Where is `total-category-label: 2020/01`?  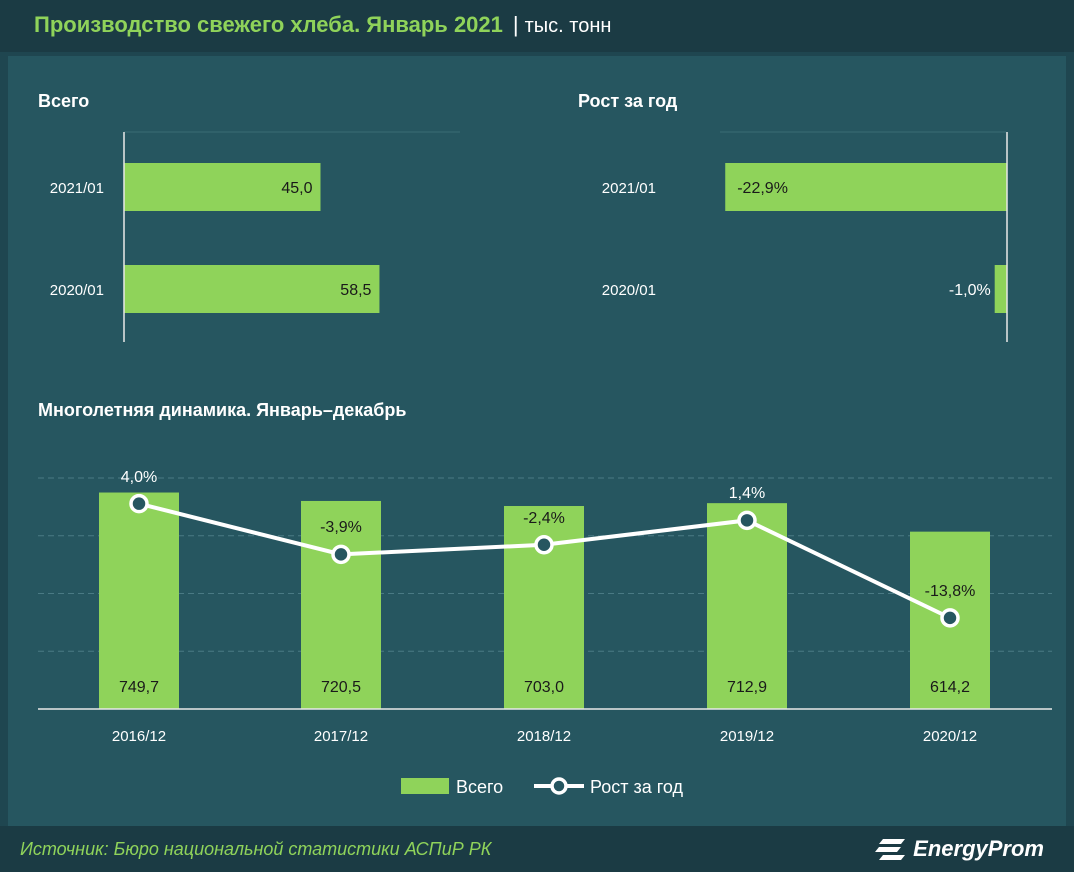
total-category-label: 2020/01 is located at coordinates (77, 290).